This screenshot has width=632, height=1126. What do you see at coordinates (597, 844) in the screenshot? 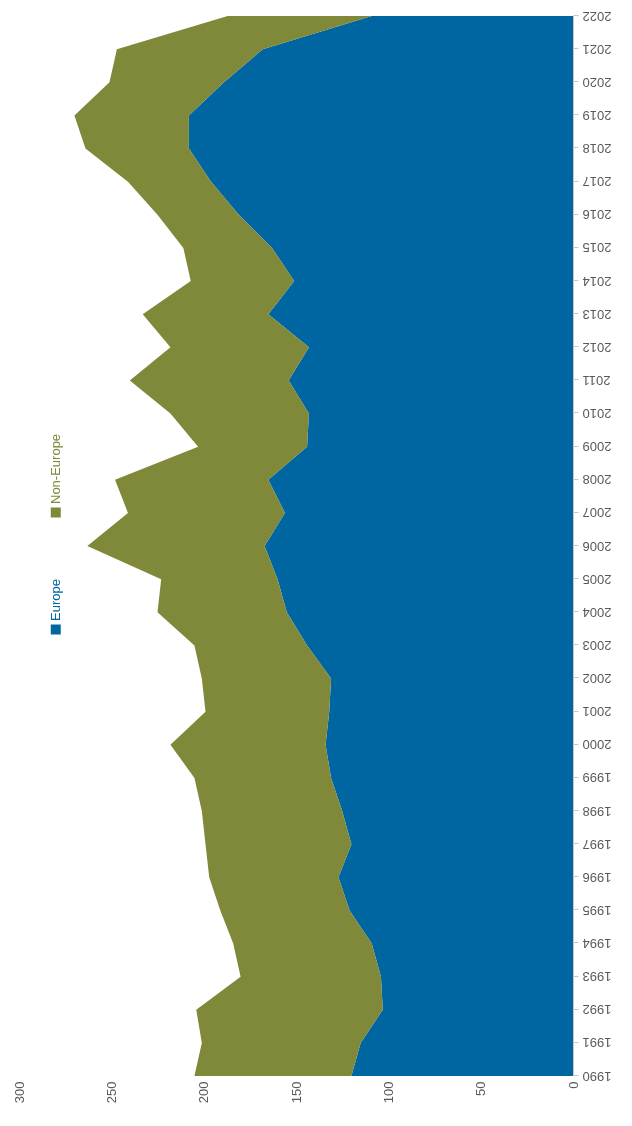
I see `y-tick-label: 1997` at bounding box center [597, 844].